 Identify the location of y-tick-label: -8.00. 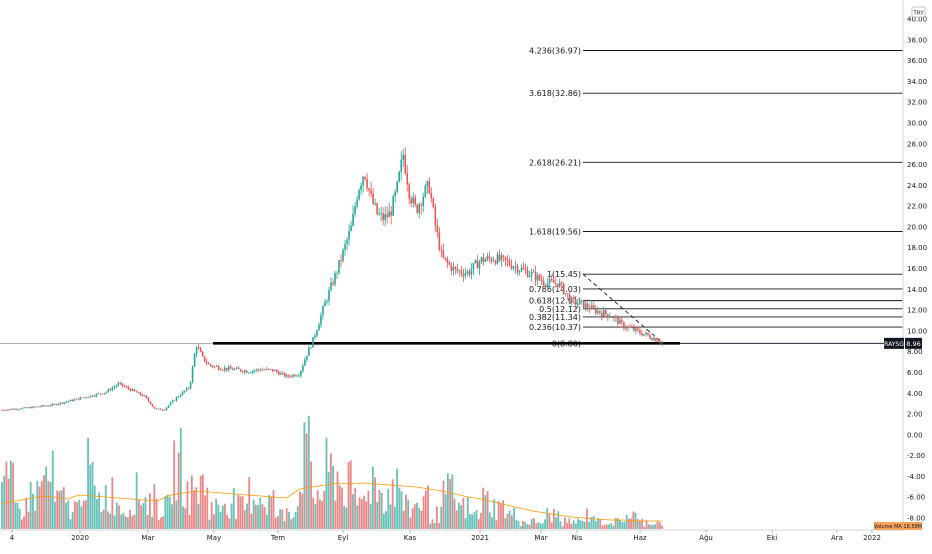
(916, 519).